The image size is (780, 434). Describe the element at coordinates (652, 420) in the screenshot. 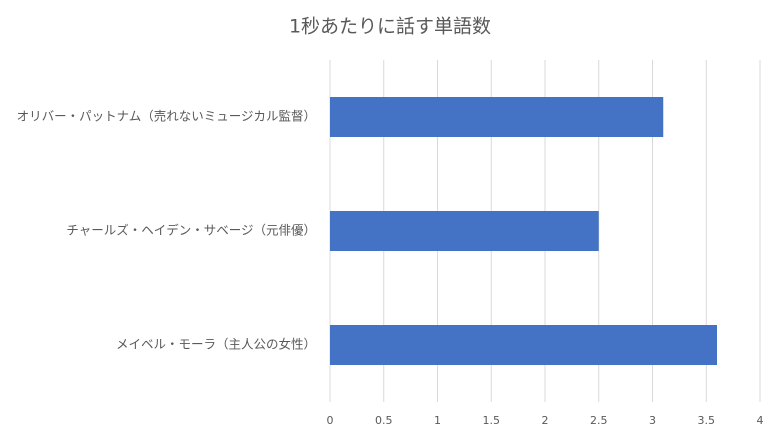

I see `x-tick-label: 3` at that location.